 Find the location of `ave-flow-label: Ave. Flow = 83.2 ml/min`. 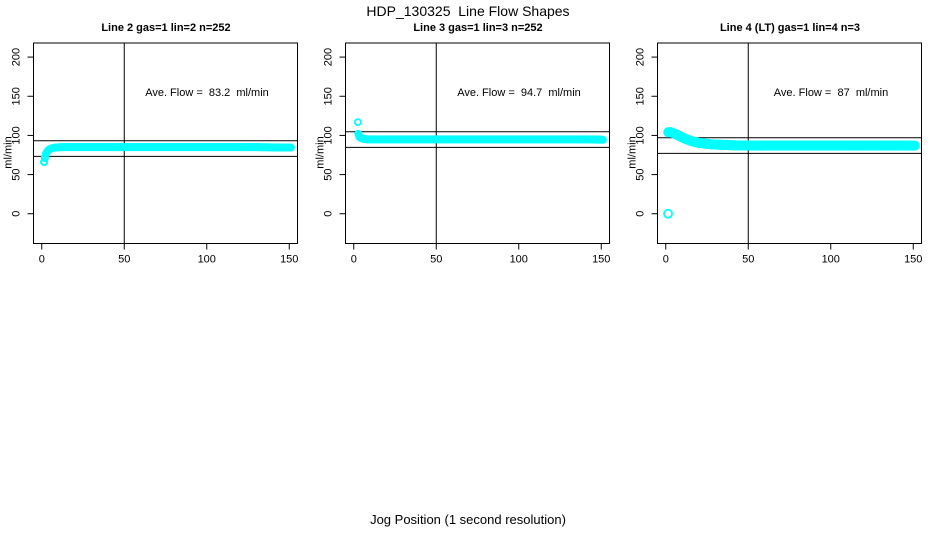

ave-flow-label: Ave. Flow = 83.2 ml/min is located at coordinates (207, 93).